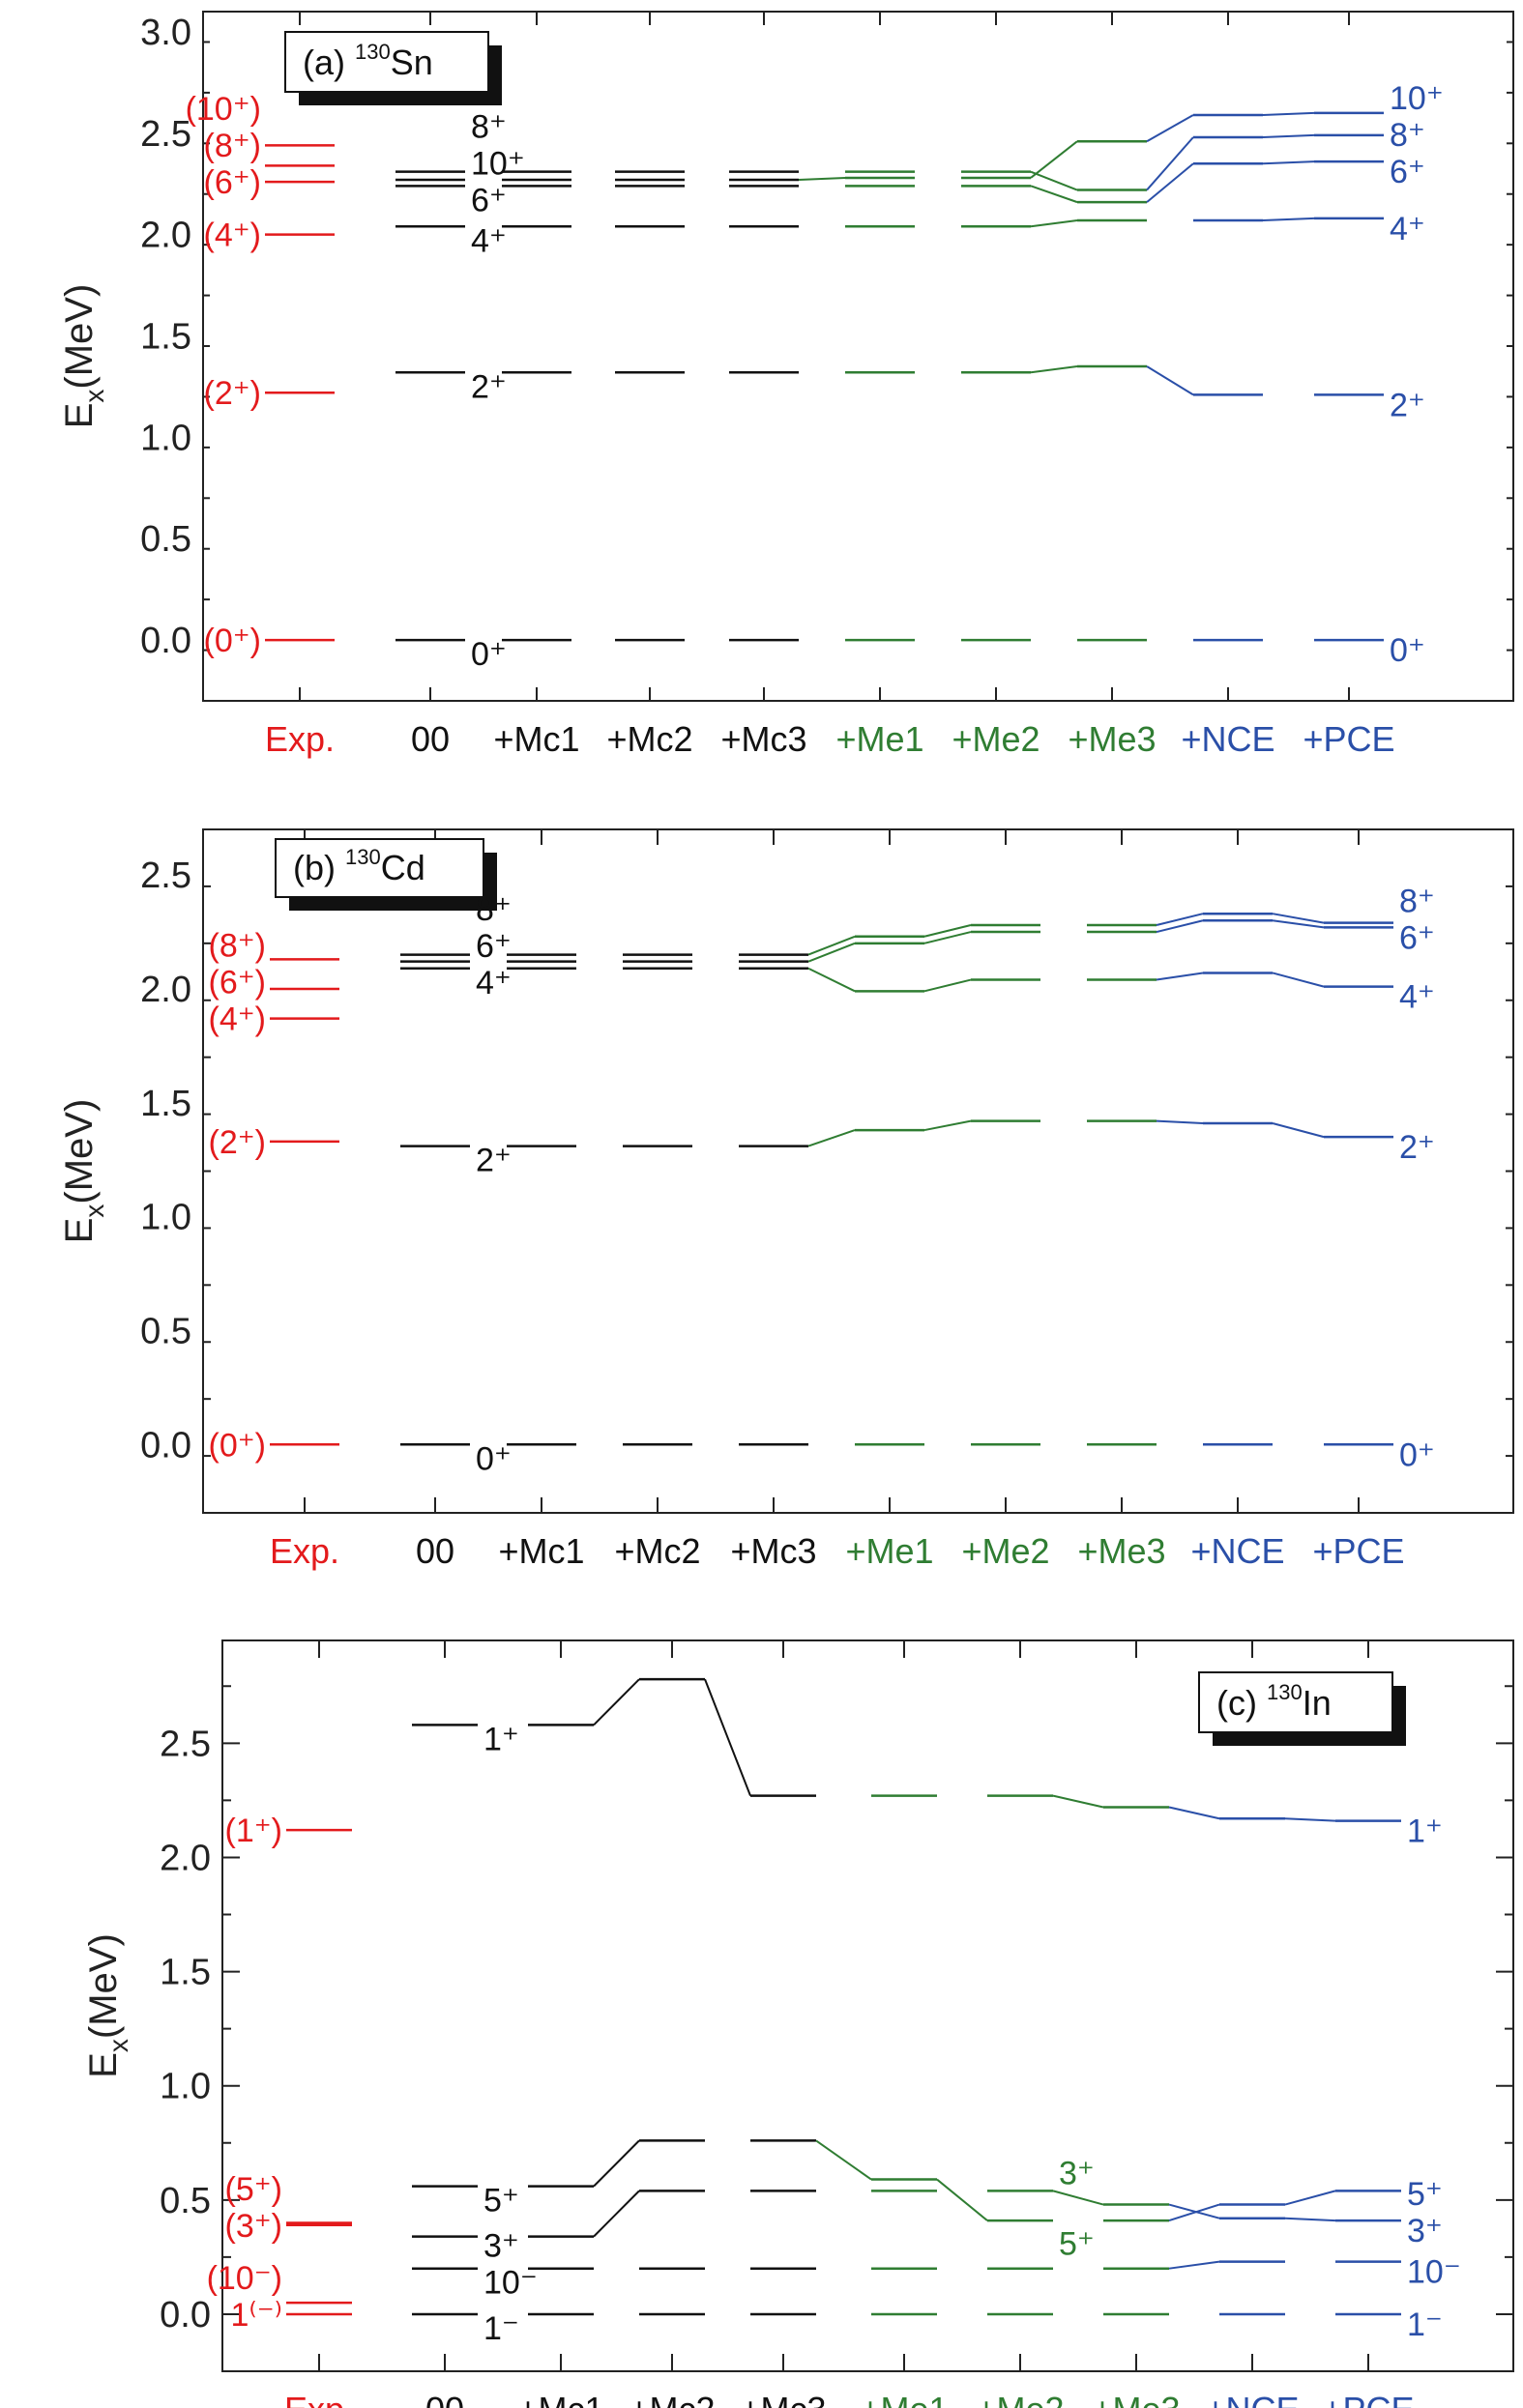  Describe the element at coordinates (501, 2201) in the screenshot. I see `calc-level-label: 5⁺` at that location.